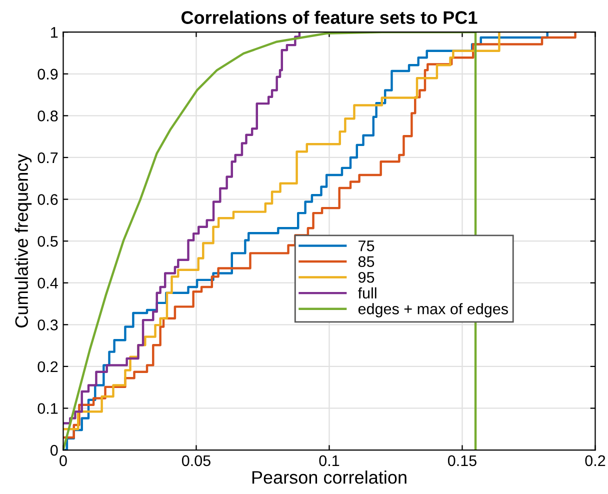 The width and height of the screenshot is (608, 494). Describe the element at coordinates (23, 241) in the screenshot. I see `y-axis-title: Cumulative frequency` at that location.